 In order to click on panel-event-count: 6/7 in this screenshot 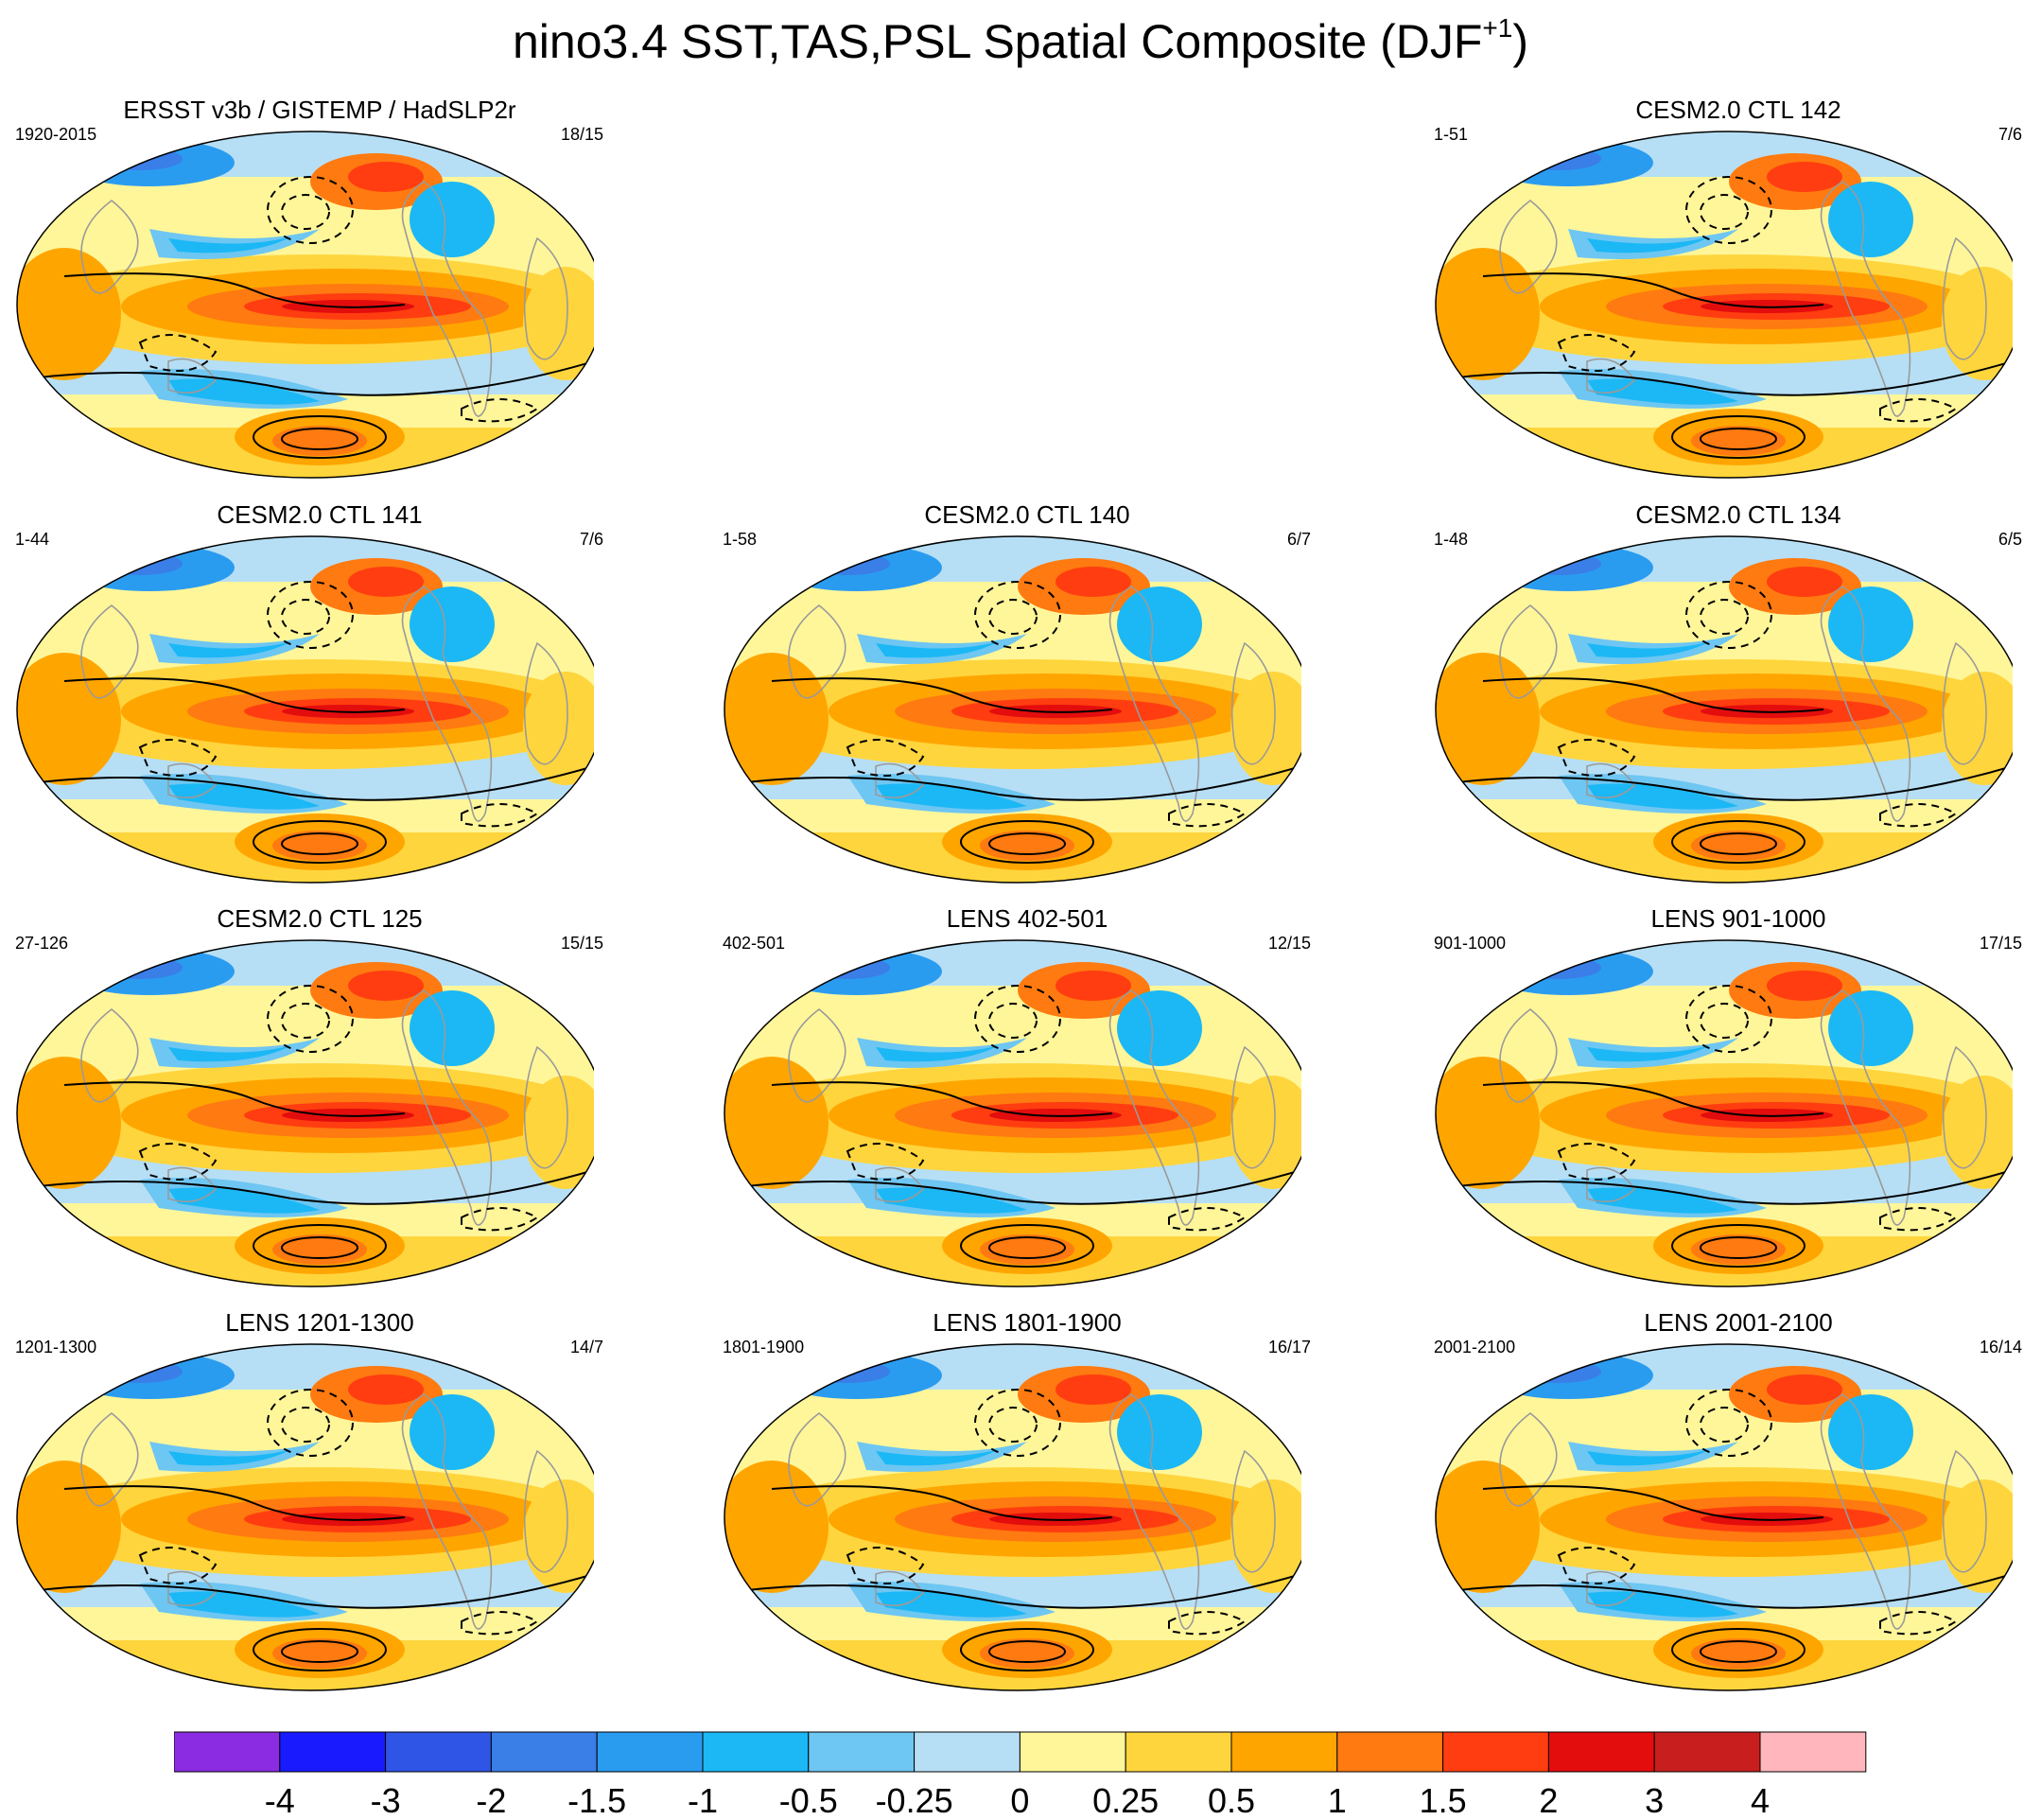, I will do `click(1298, 539)`.